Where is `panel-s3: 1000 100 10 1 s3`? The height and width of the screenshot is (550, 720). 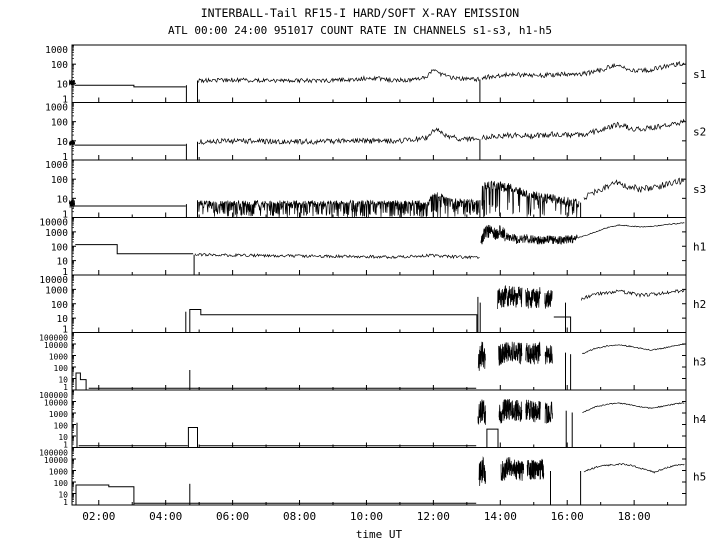
panel-s3: 1000 100 10 1 s3 is located at coordinates (375, 190).